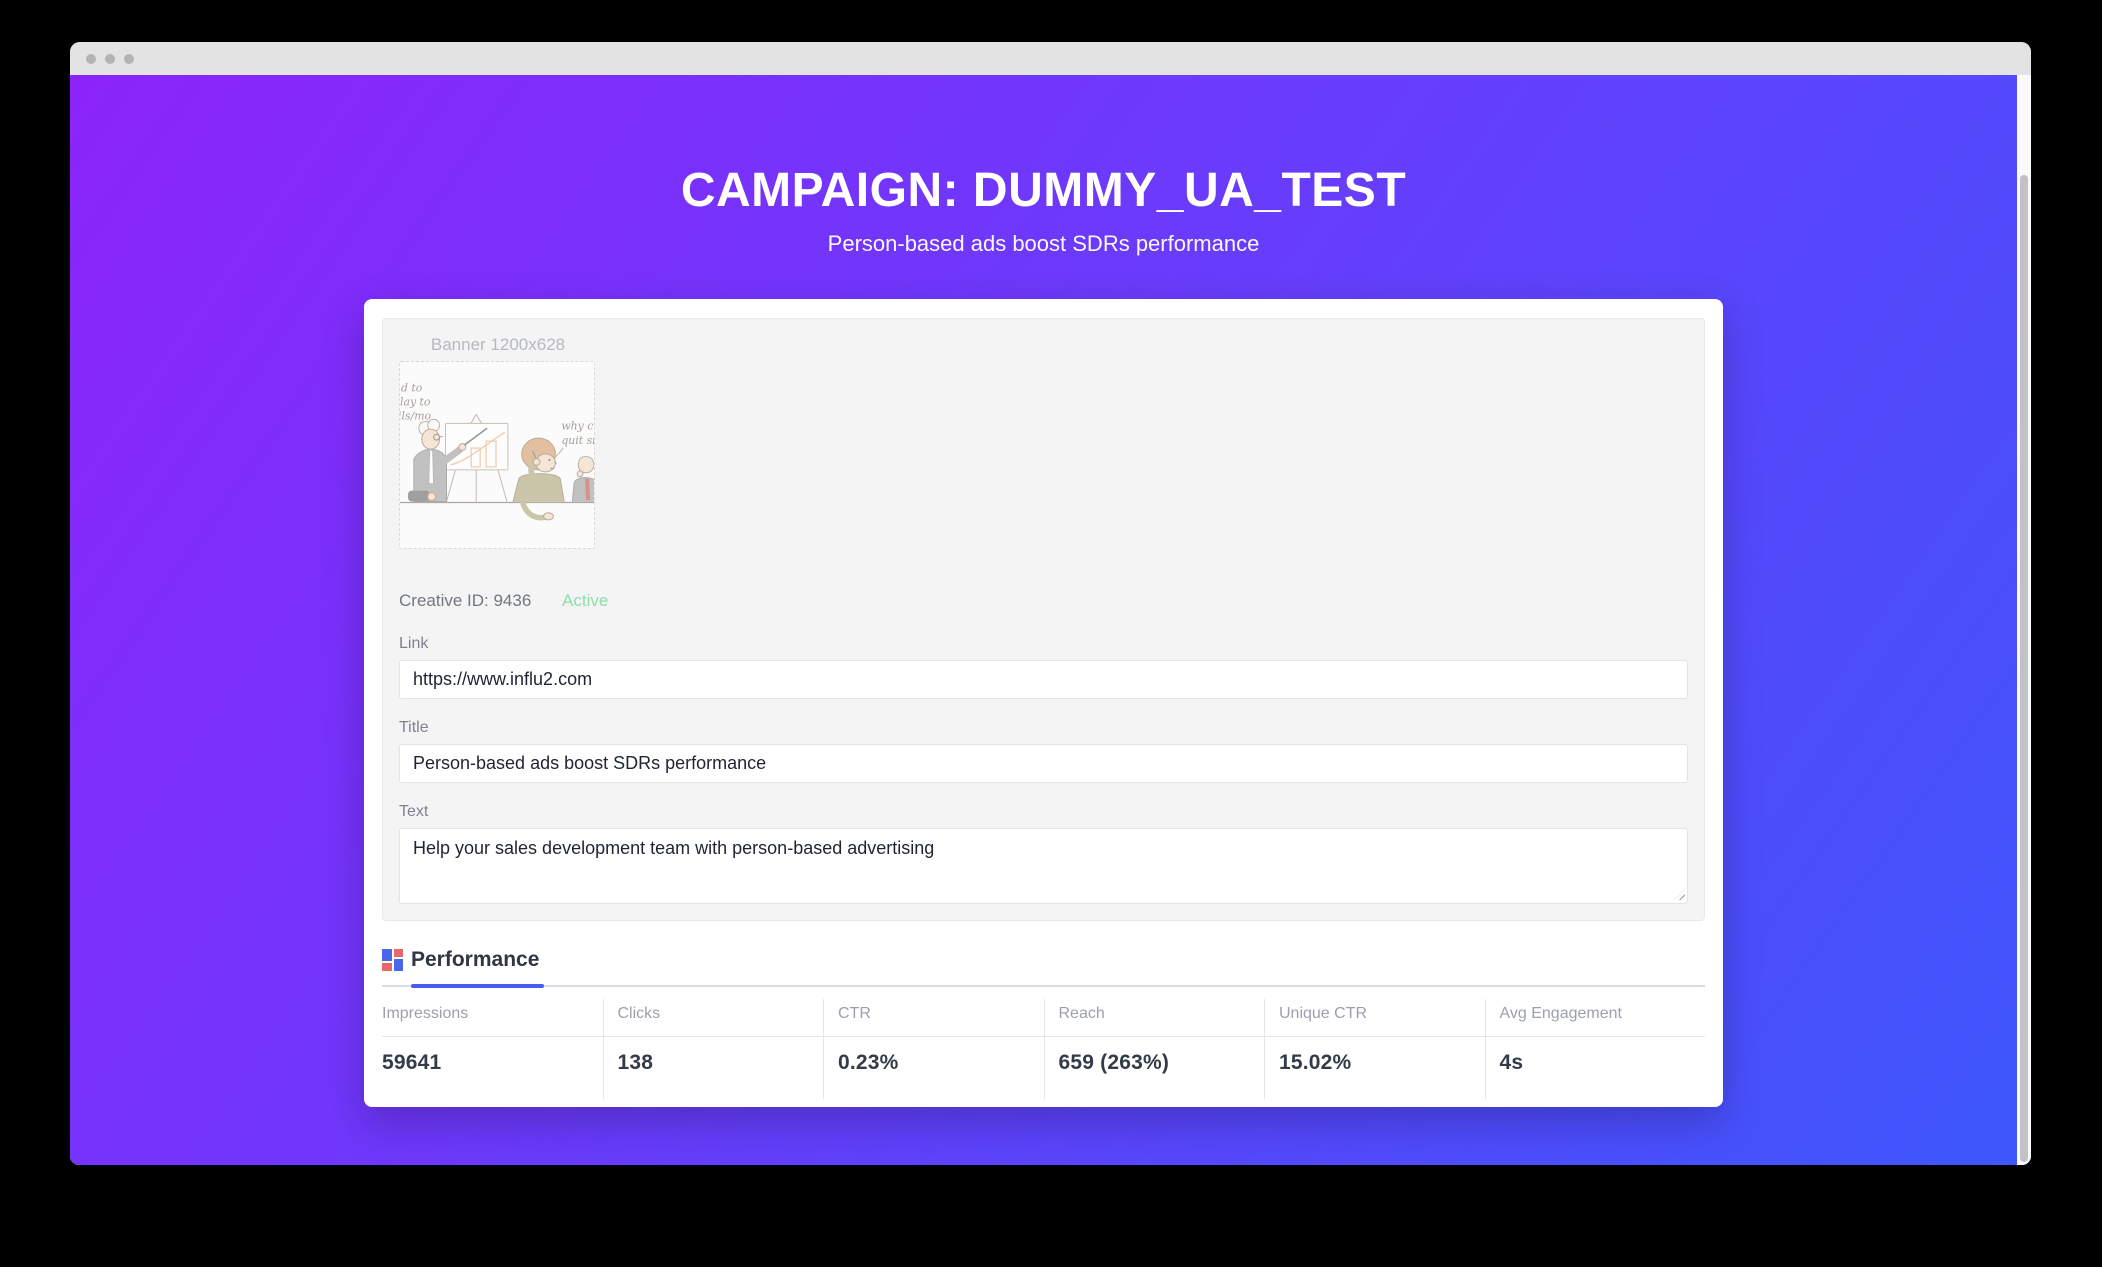 The image size is (2102, 1267). I want to click on audience-woman-figure, so click(538, 479).